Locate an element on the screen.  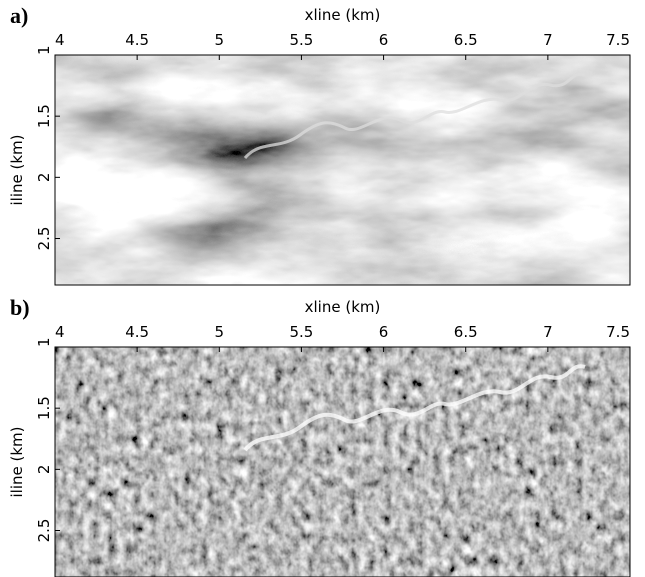
panel-label: b) is located at coordinates (20, 307).